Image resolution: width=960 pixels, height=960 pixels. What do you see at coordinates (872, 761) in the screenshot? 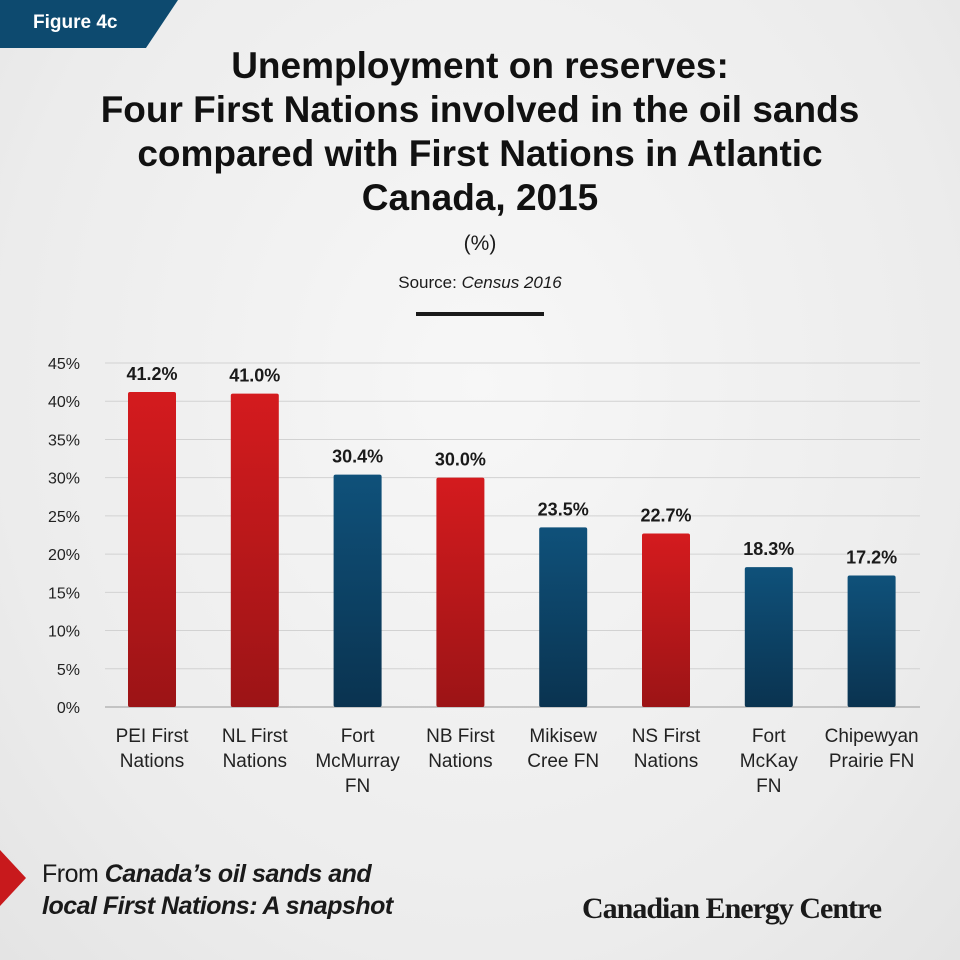
I see `x-tick-label: Prairie FN` at bounding box center [872, 761].